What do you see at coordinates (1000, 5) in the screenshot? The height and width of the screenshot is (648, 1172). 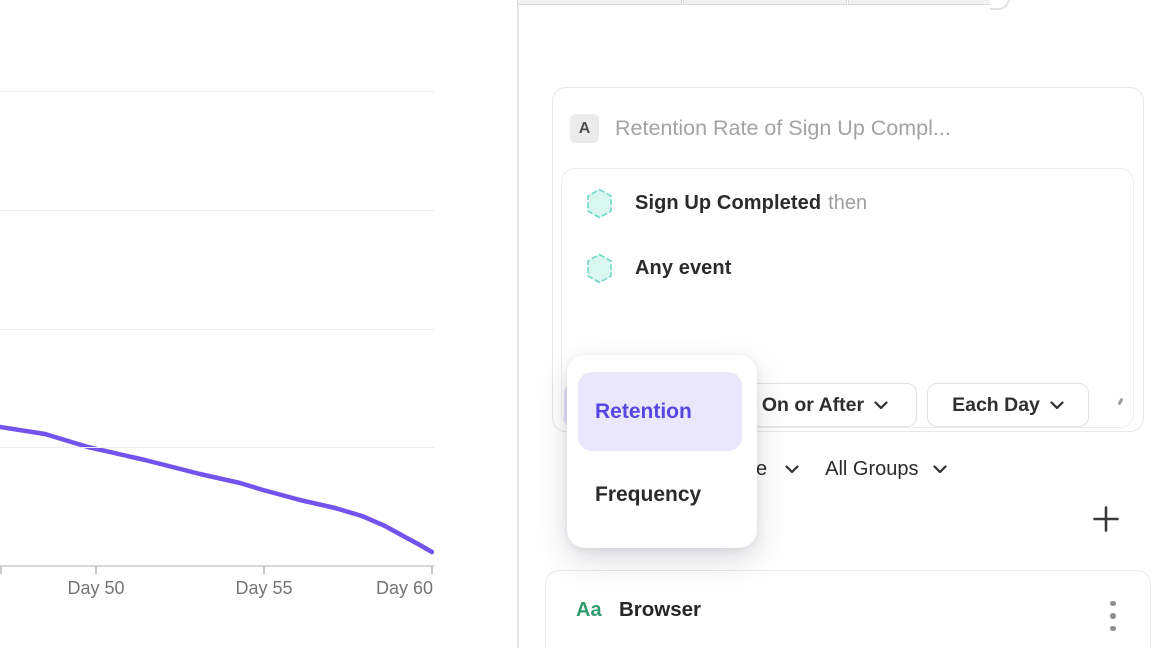 I see `toolbar-card-corner` at bounding box center [1000, 5].